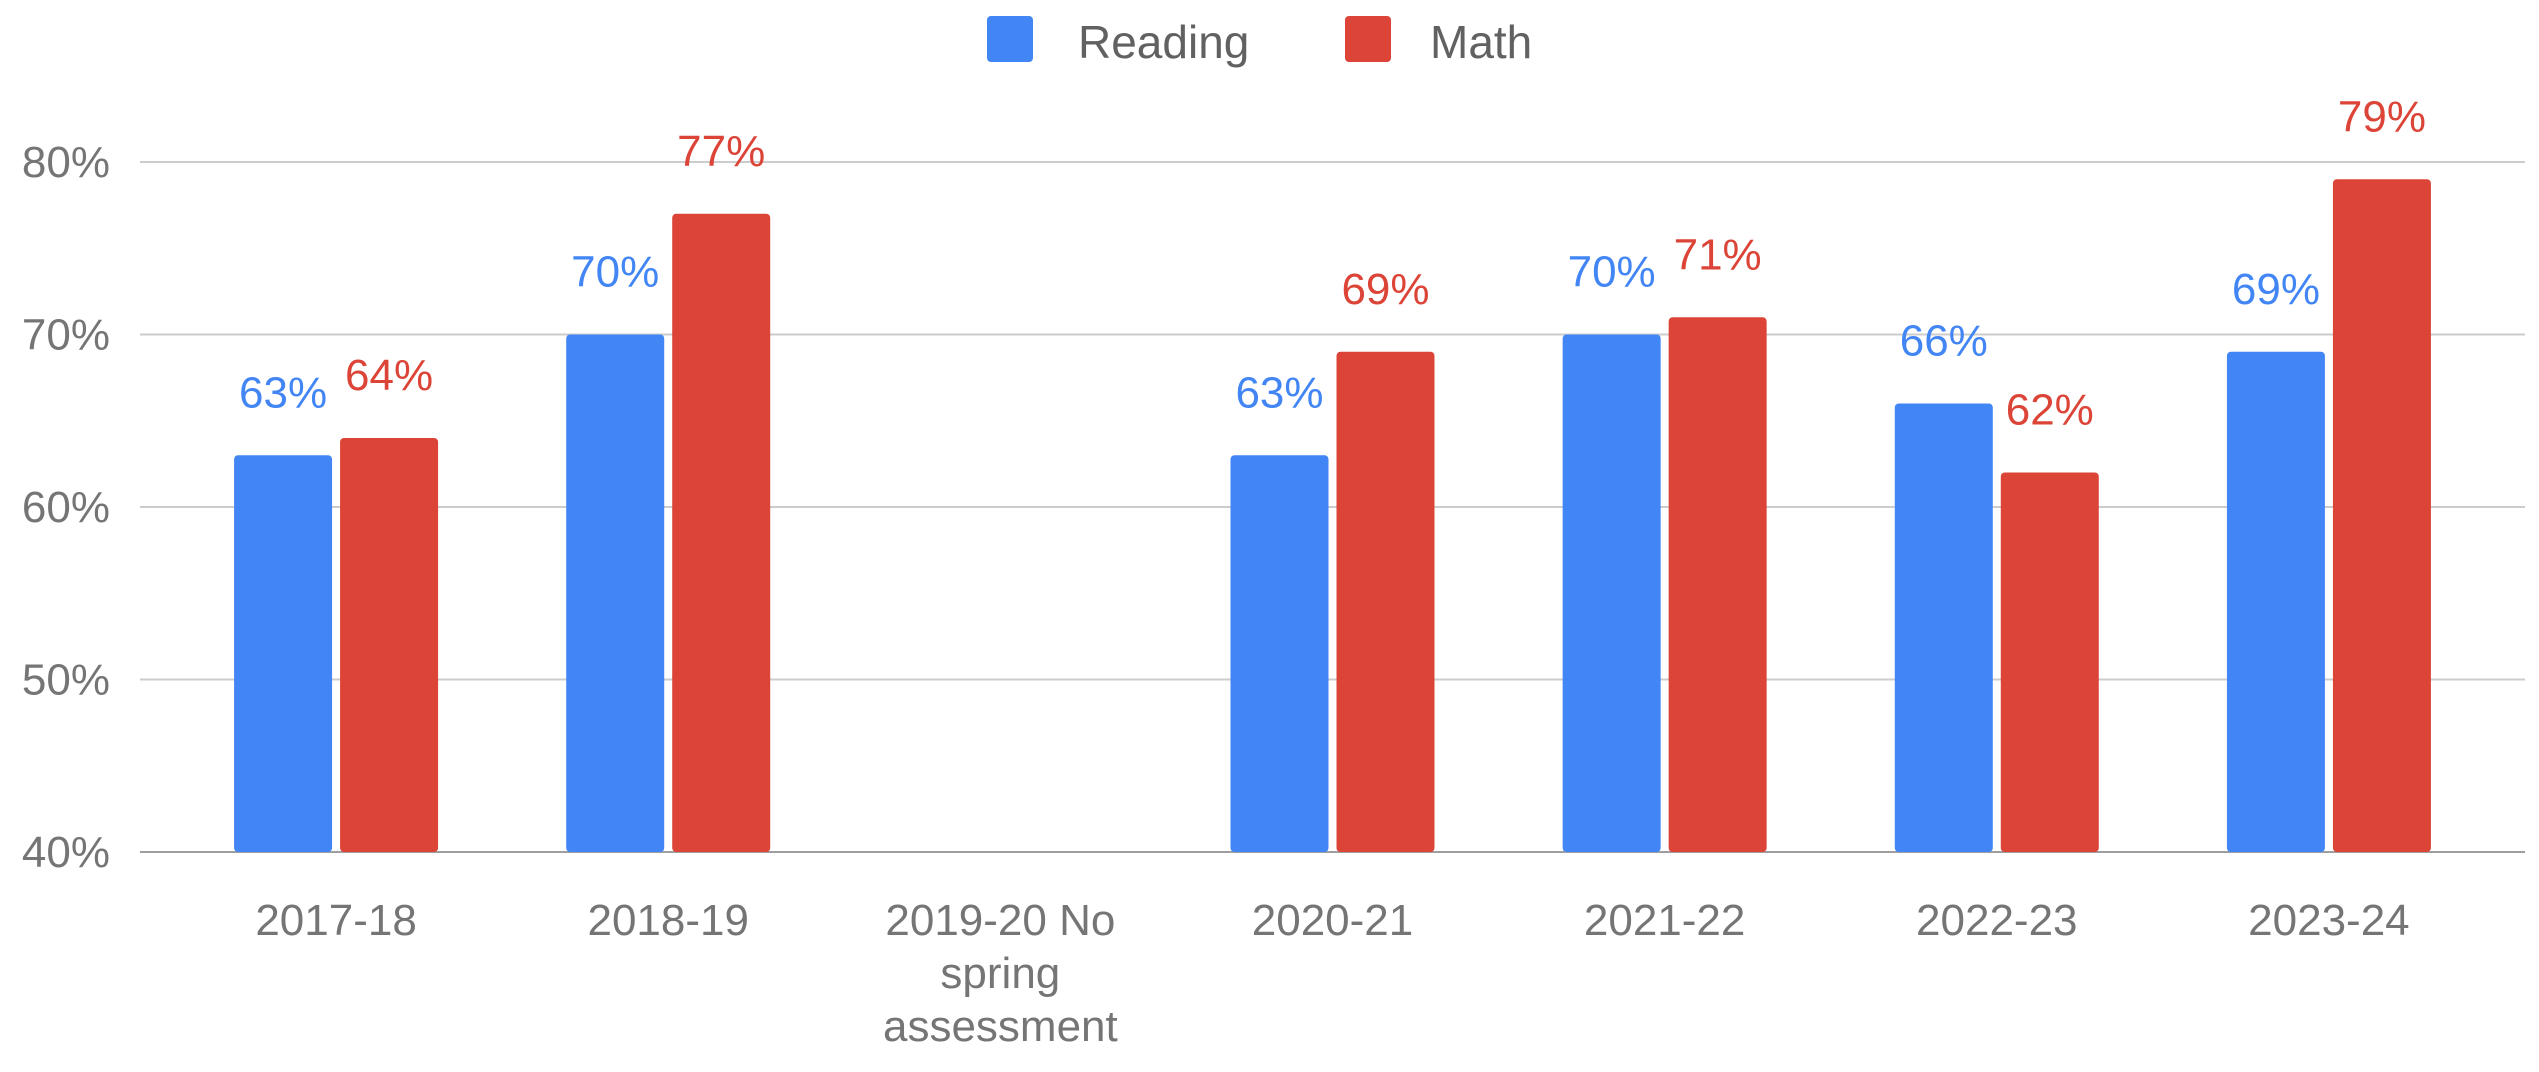  I want to click on x-tick-label: 2020-21, so click(1332, 920).